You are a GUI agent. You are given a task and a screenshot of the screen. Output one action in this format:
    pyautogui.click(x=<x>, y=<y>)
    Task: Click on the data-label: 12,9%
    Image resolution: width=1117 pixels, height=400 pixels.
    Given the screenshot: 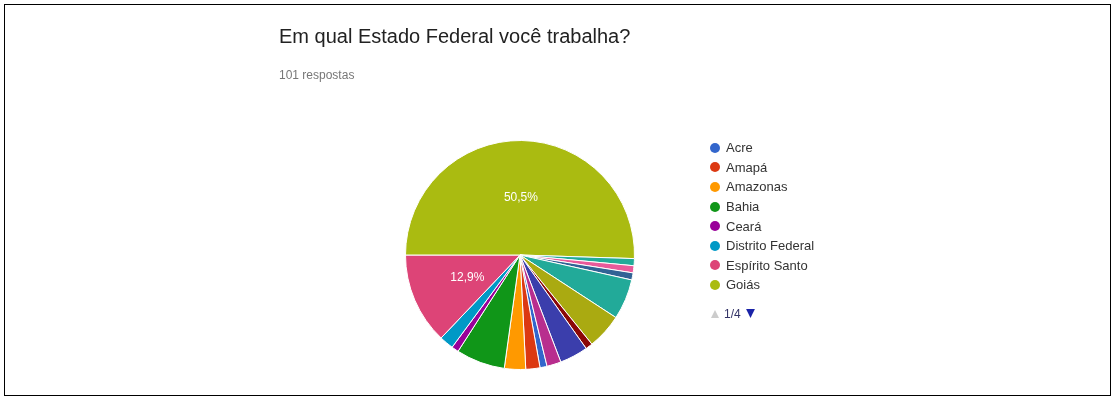 What is the action you would take?
    pyautogui.click(x=467, y=276)
    